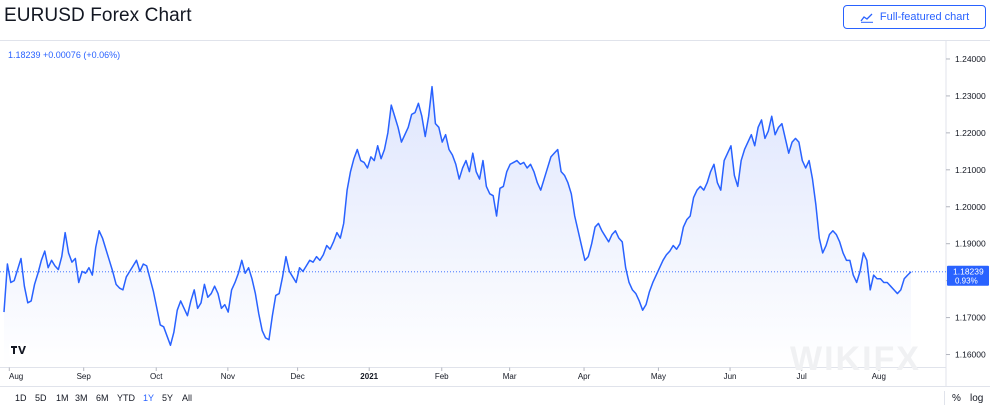 This screenshot has height=412, width=994. I want to click on y-tick-label: 1.22000, so click(970, 133).